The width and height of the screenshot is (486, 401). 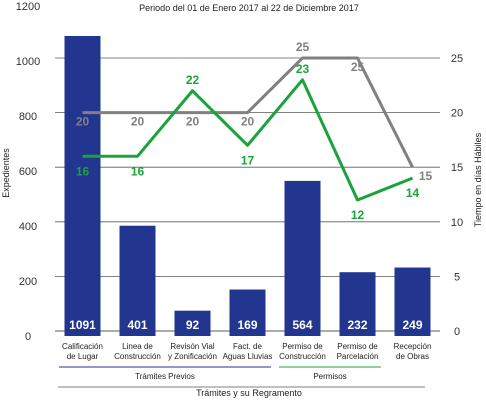 I want to click on left-axis-ticks: 0 200 400 600 800 1000 1200, so click(x=28, y=172).